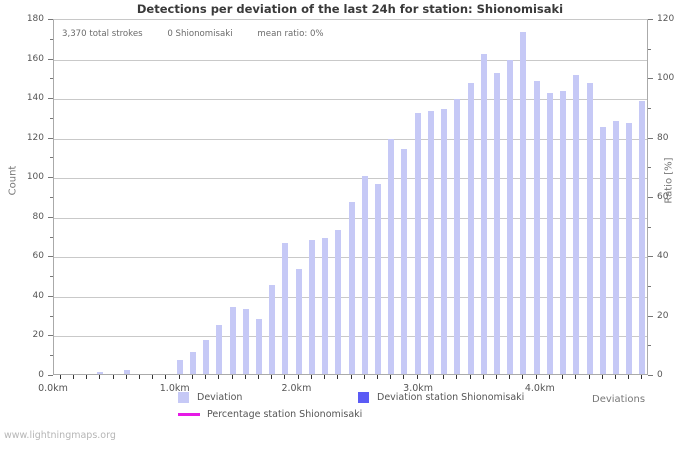  I want to click on y-axis-left-tick-label: 140, so click(35, 98).